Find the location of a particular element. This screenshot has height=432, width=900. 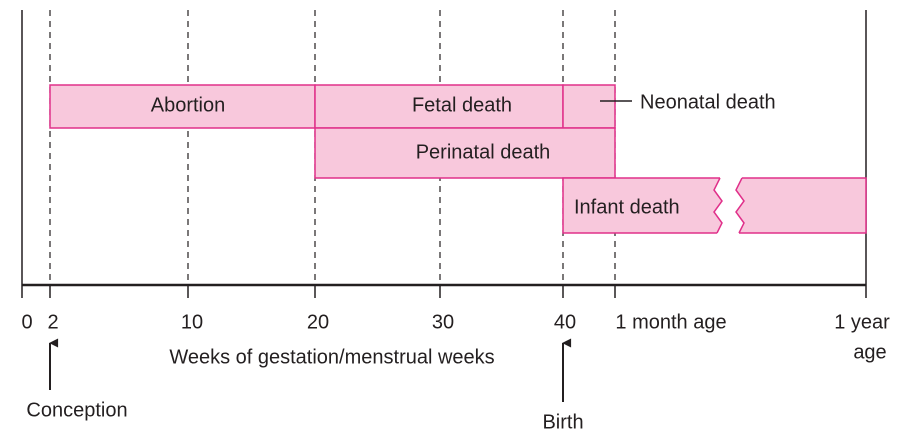

tick-label: age is located at coordinates (869, 352).